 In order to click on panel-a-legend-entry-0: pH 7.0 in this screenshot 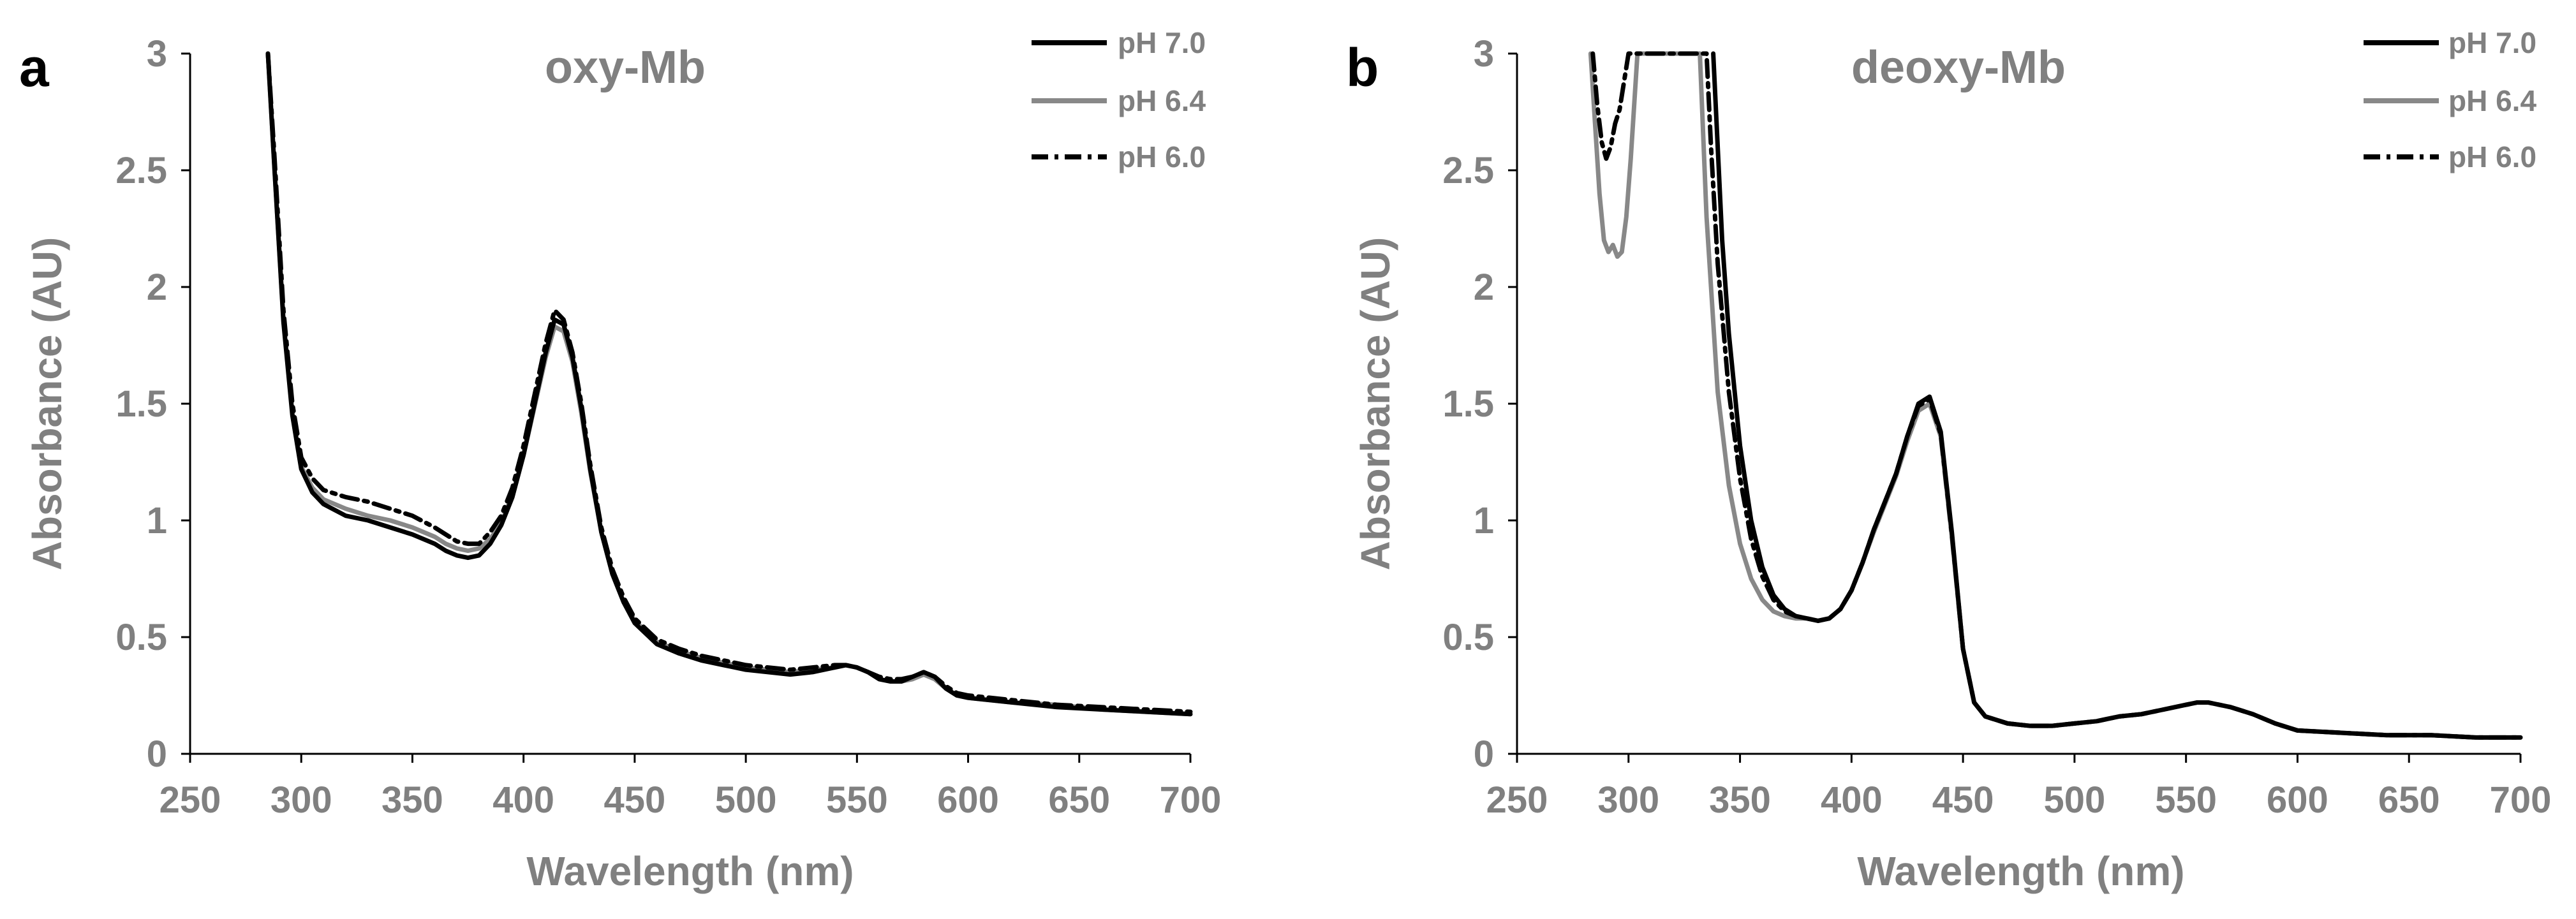, I will do `click(1119, 42)`.